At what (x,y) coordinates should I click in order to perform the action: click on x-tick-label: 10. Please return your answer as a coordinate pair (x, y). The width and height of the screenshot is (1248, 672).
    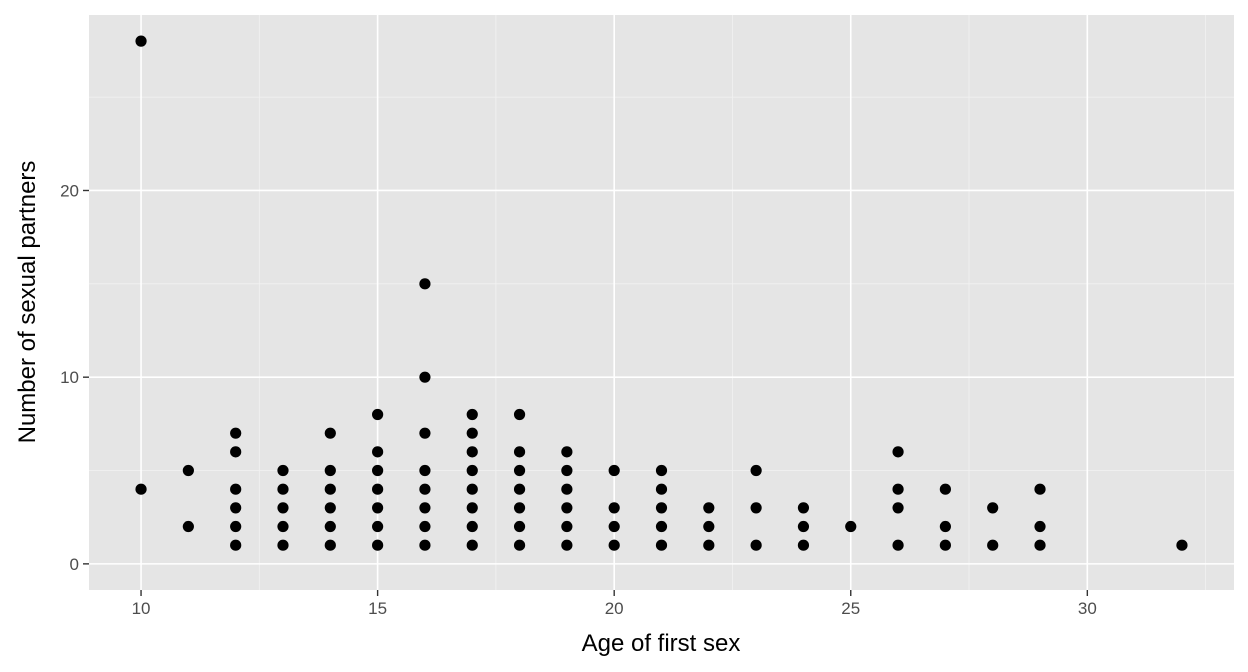
    Looking at the image, I should click on (141, 608).